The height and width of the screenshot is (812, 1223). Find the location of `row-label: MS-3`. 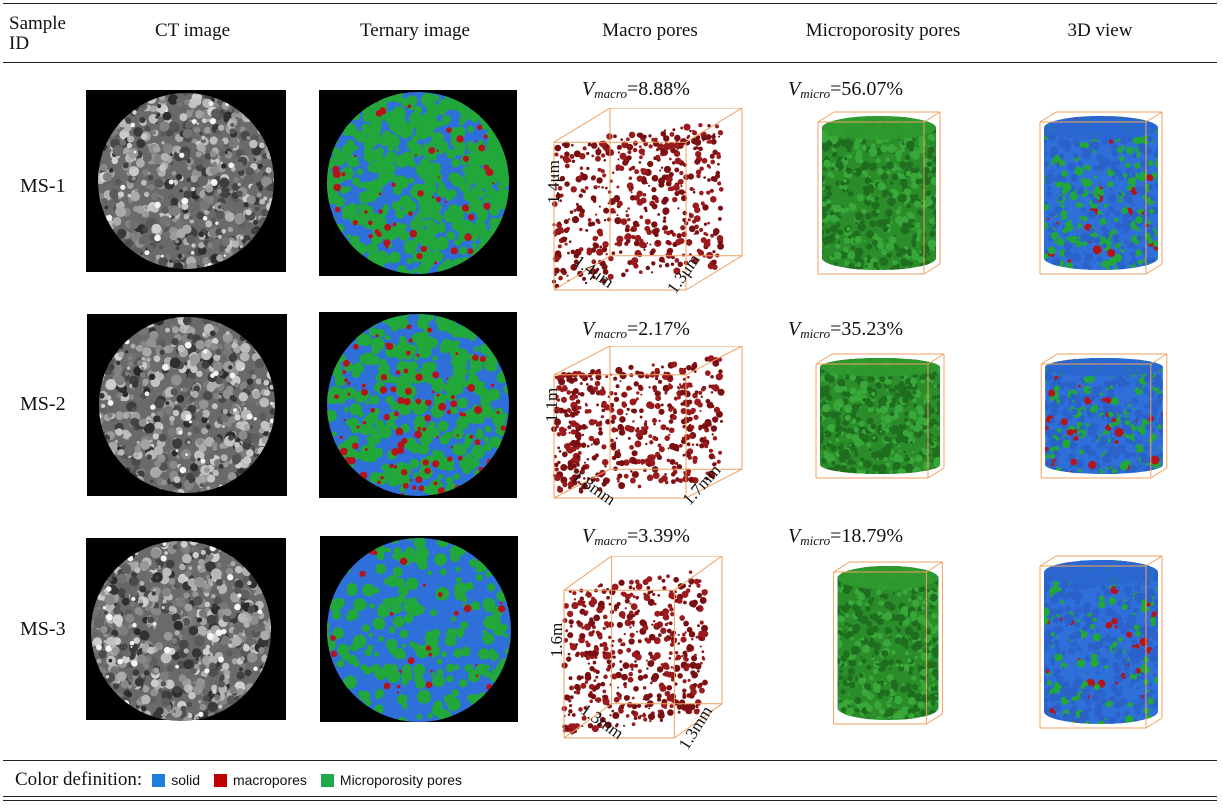

row-label: MS-3 is located at coordinates (43, 629).